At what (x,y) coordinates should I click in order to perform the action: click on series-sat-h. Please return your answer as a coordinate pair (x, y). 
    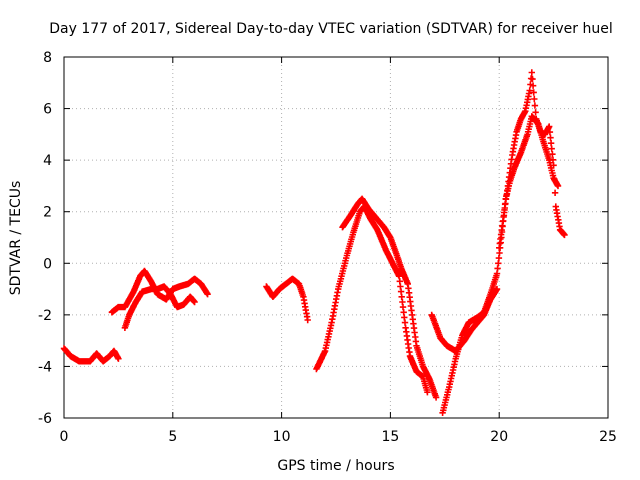
    Looking at the image, I should click on (500, 264).